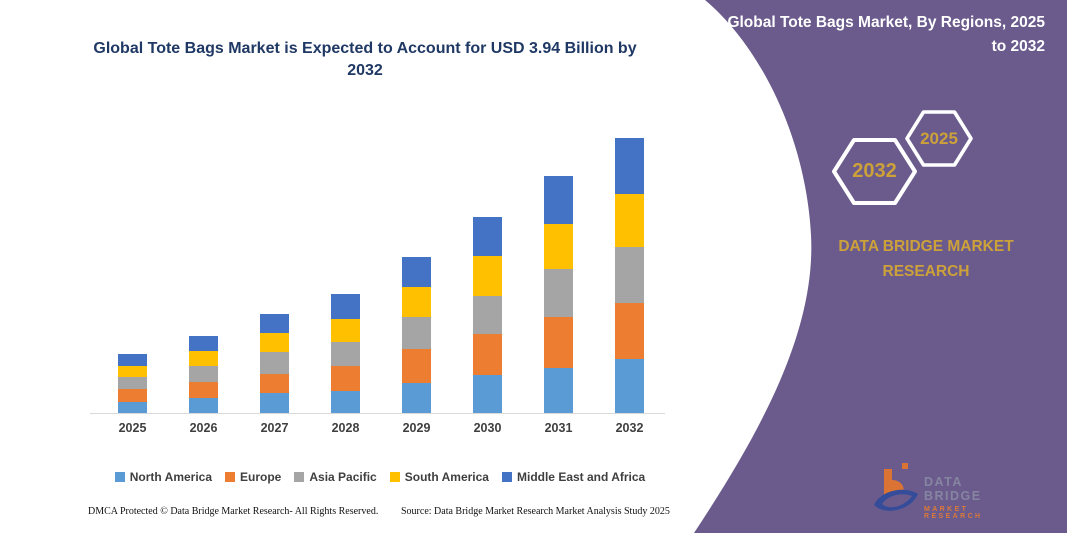 The image size is (1067, 533). I want to click on legend-item-middle-east-and-africa: Middle East and Africa, so click(573, 477).